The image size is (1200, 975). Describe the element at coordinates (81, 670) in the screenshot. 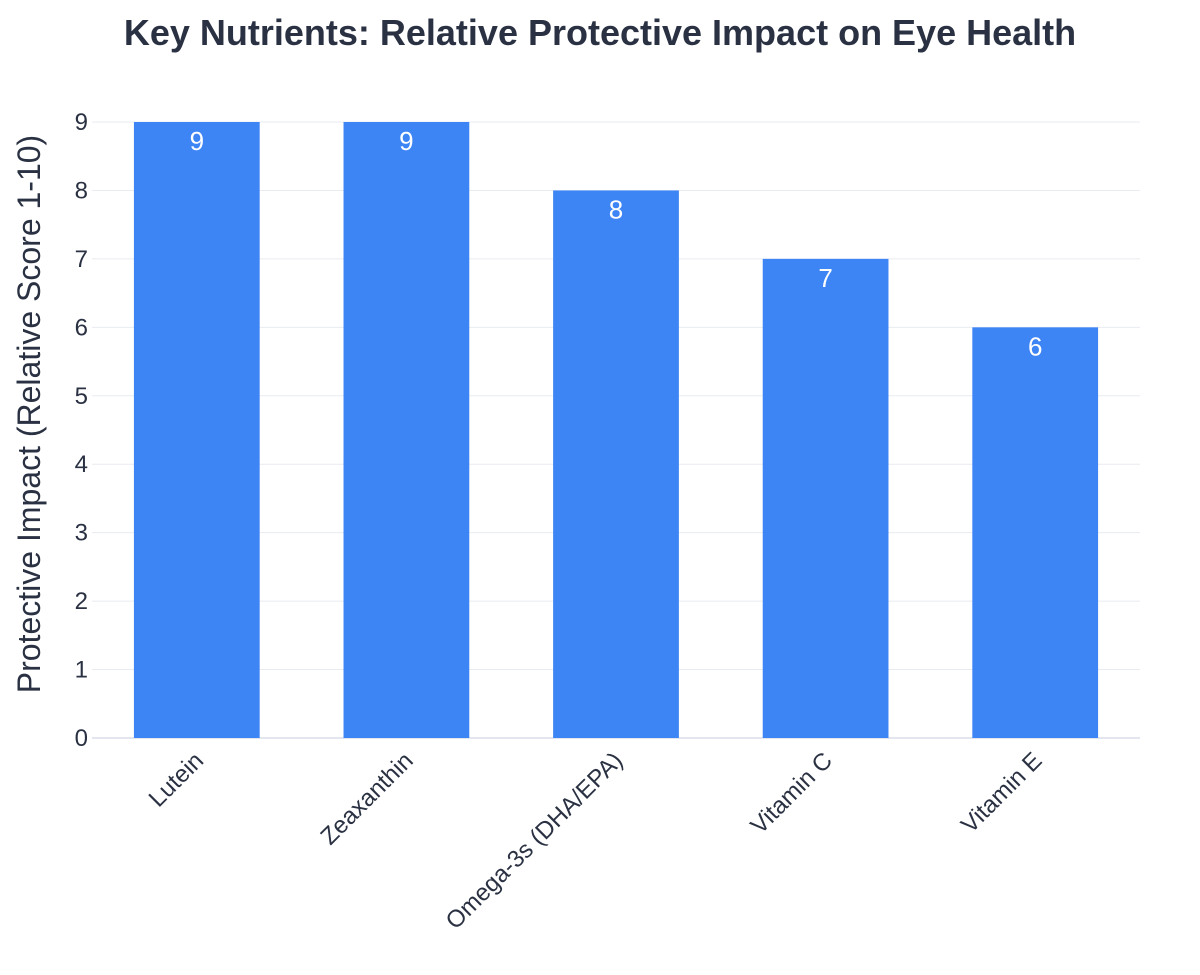

I see `y-tick-label: 1` at that location.